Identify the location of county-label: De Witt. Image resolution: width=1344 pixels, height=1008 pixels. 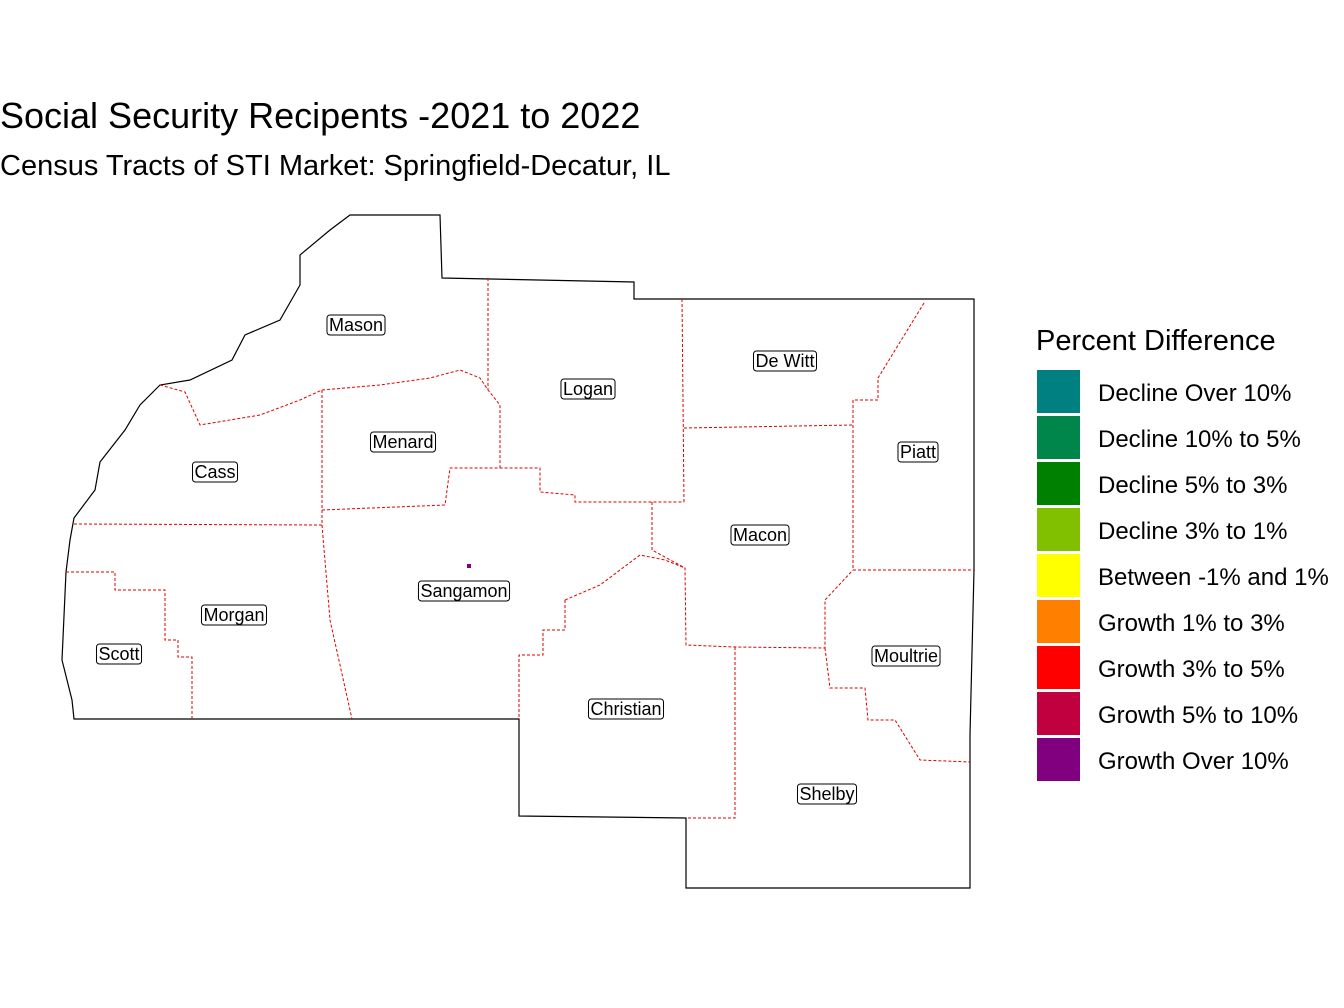
(784, 361).